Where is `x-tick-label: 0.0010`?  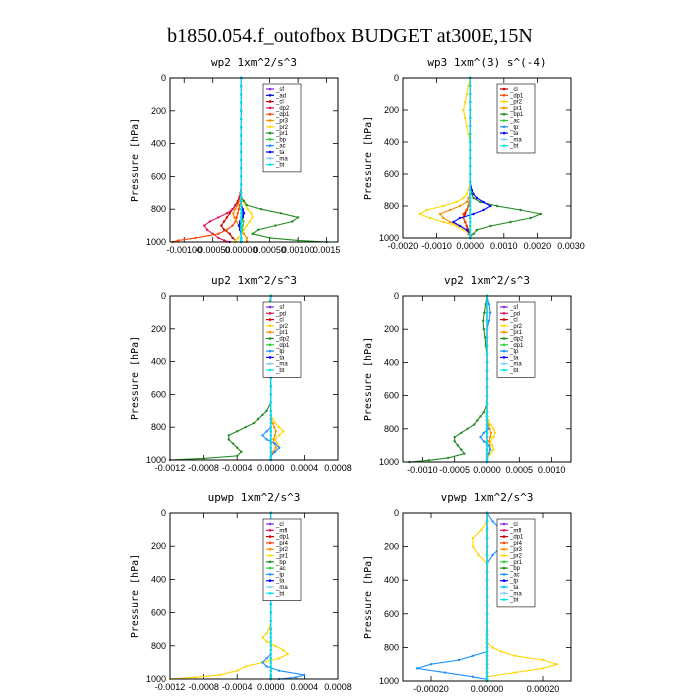 x-tick-label: 0.0010 is located at coordinates (504, 246).